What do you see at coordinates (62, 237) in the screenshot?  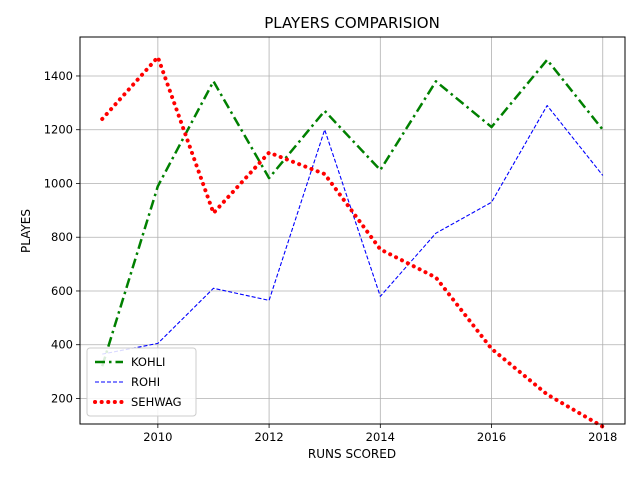 I see `y-tick-label: 800` at bounding box center [62, 237].